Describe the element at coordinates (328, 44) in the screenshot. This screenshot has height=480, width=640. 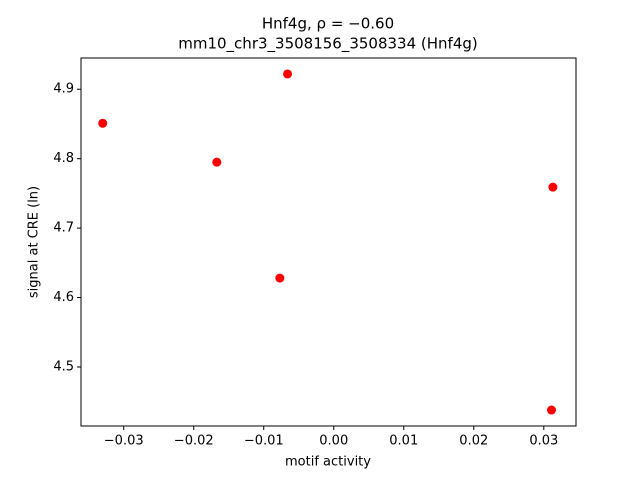
I see `chart-subtitle: mm10_chr3_3508156_3508334 (Hnf4g)` at that location.